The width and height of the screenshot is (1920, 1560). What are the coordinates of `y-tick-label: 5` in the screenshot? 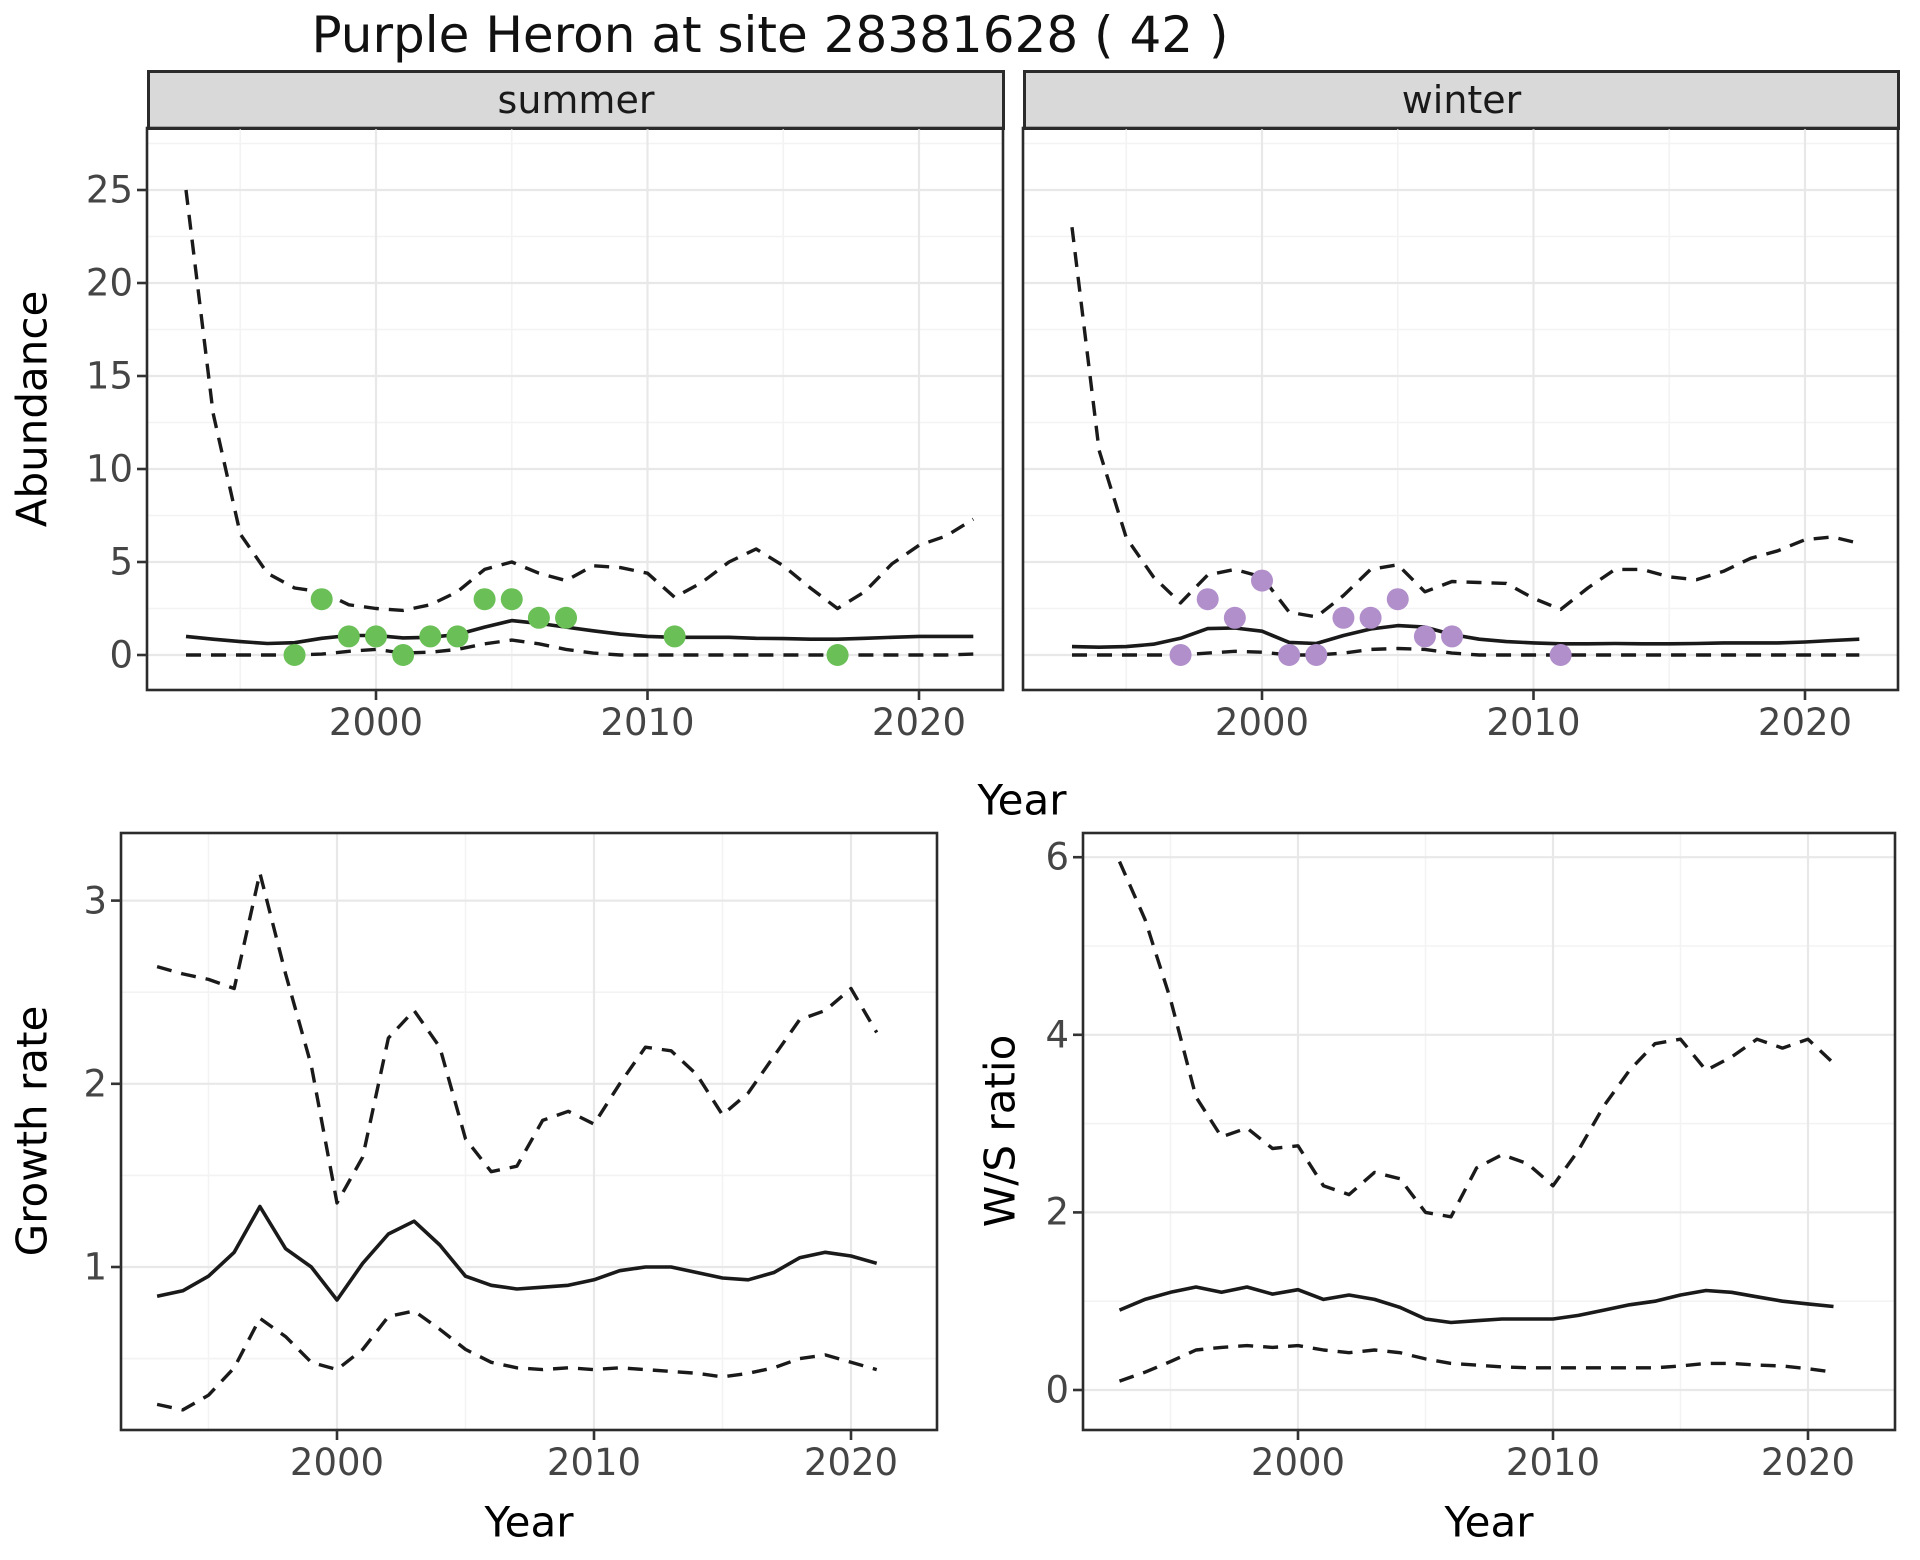 It's located at (121, 562).